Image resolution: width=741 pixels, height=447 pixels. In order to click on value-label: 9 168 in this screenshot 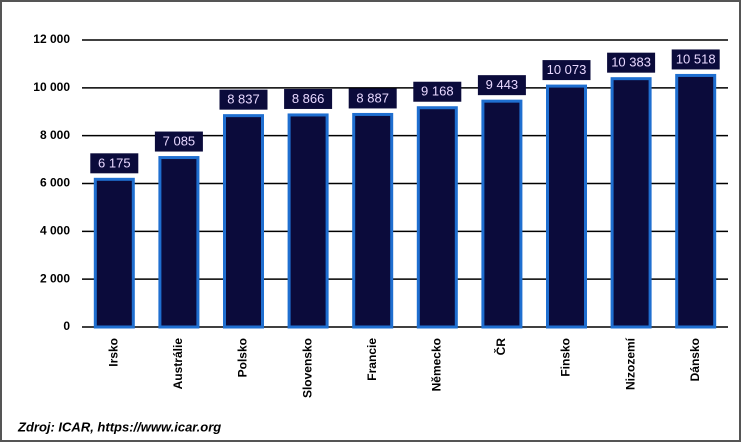, I will do `click(437, 91)`.